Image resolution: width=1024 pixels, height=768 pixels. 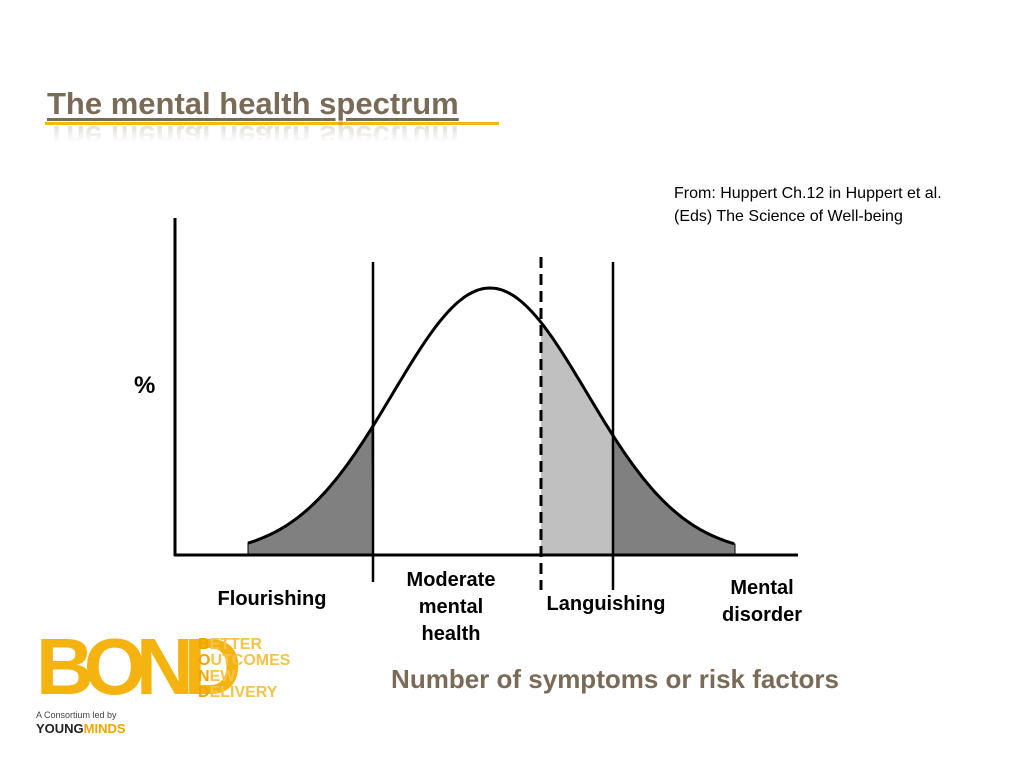 What do you see at coordinates (139, 666) in the screenshot?
I see `bond-logo-mark: BOND` at bounding box center [139, 666].